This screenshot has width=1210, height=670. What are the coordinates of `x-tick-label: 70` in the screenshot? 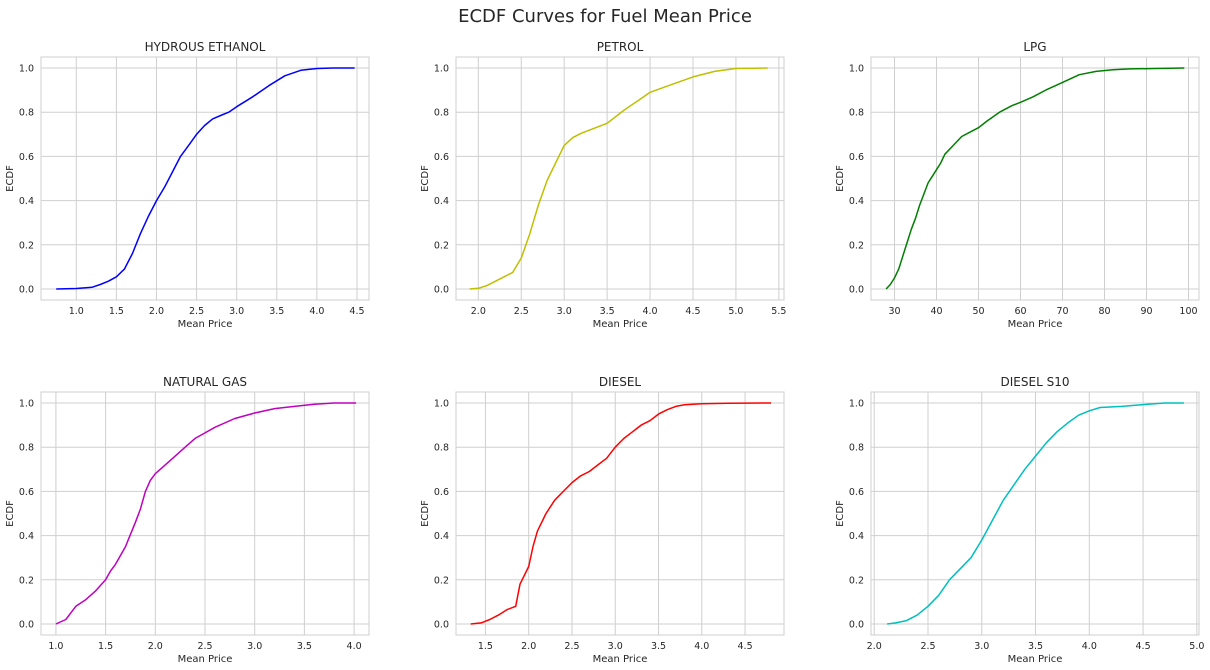 It's located at (1062, 311).